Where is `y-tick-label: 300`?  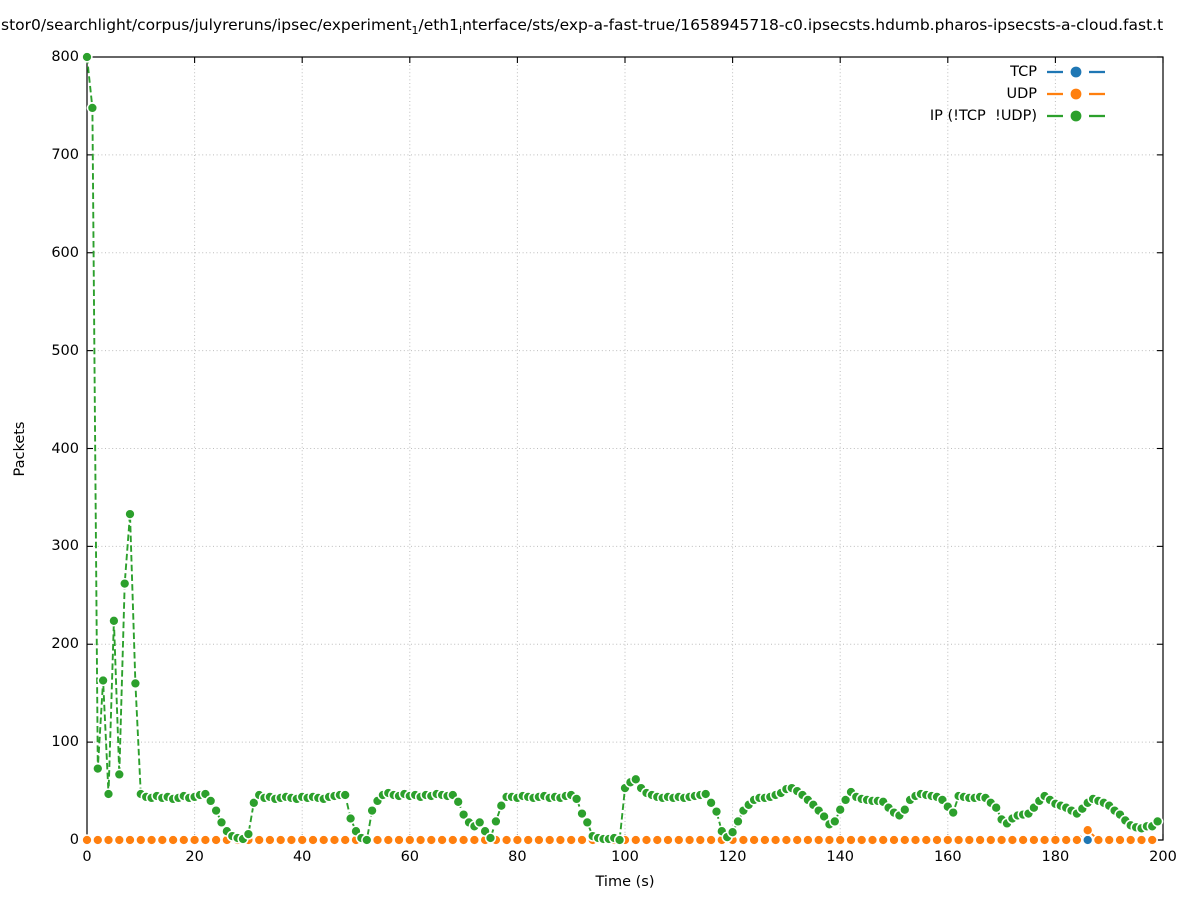
y-tick-label: 300 is located at coordinates (65, 546).